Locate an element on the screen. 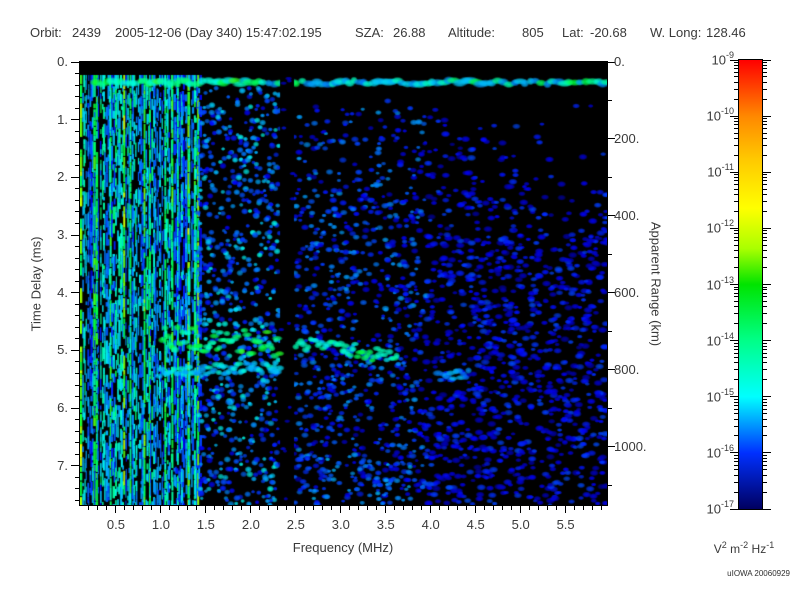  colorbar-tick-label: 10-9 is located at coordinates (722, 59).